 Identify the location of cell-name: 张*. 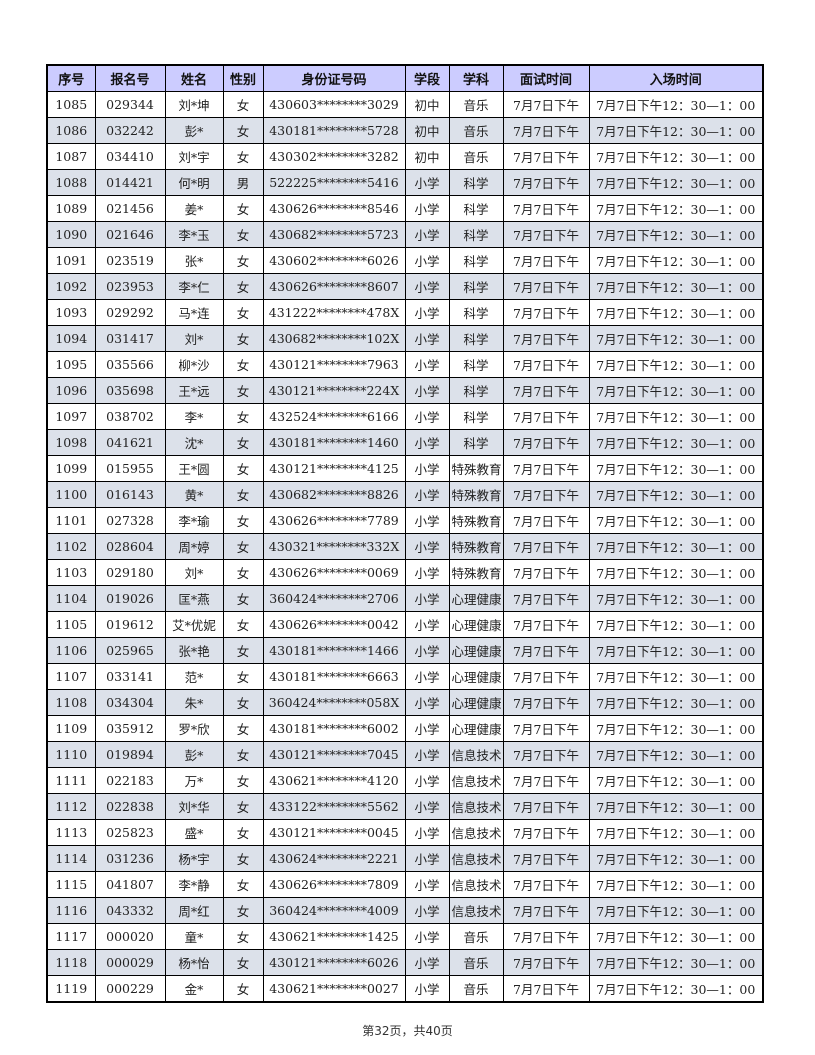
(194, 260).